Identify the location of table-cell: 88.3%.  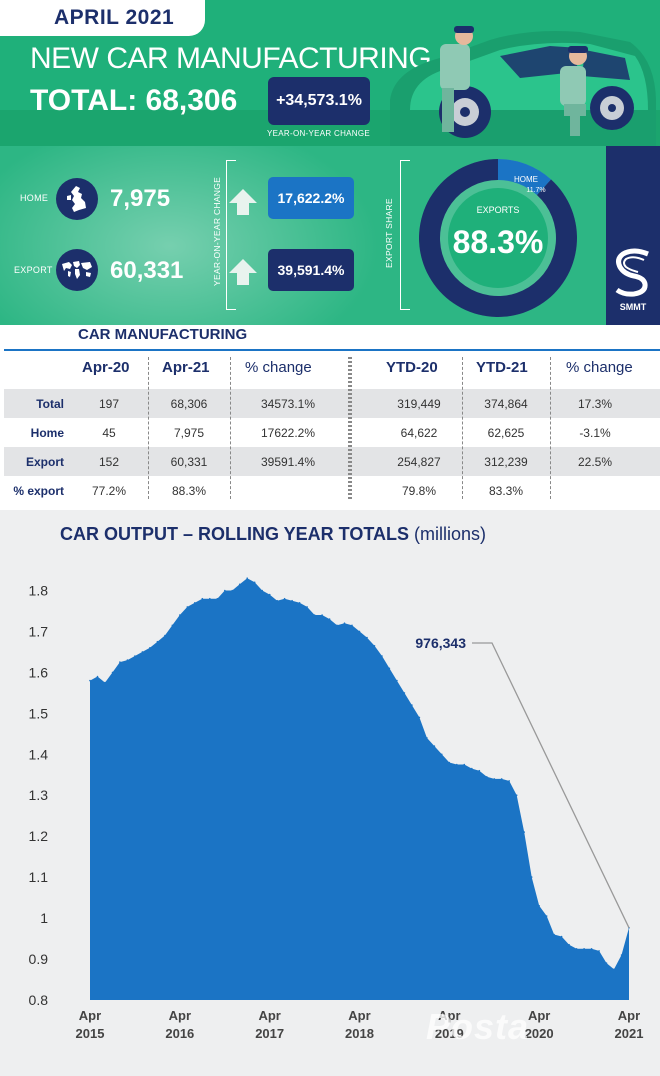
(189, 491).